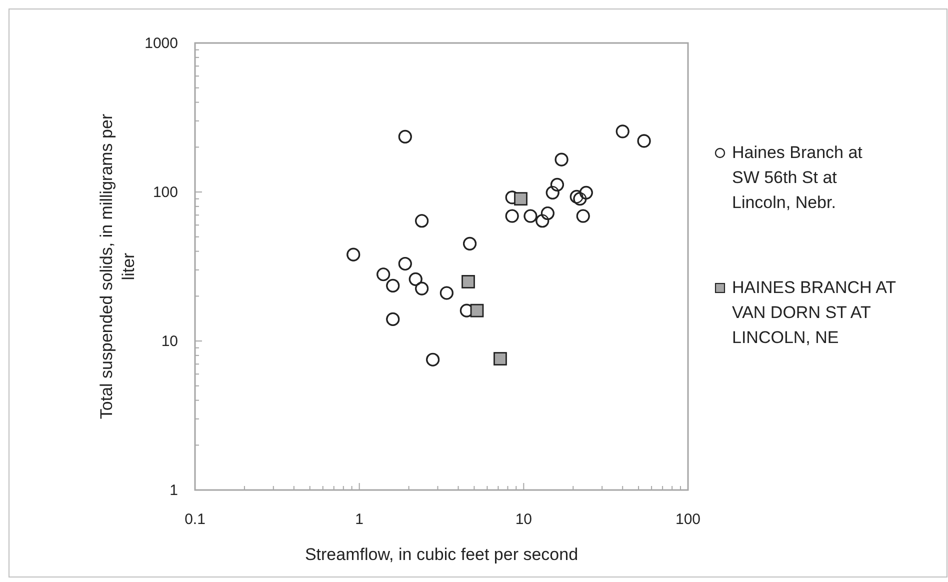 This screenshot has height=582, width=948. What do you see at coordinates (814, 312) in the screenshot?
I see `legend-label: HAINES BRANCH AT VAN DORN ST AT LINCOLN, NE` at bounding box center [814, 312].